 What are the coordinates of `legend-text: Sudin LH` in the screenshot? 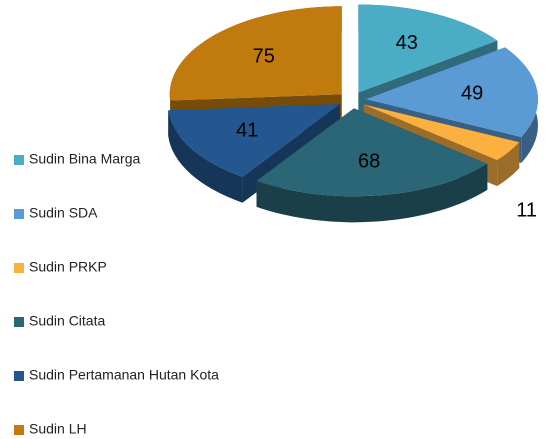 It's located at (58, 429).